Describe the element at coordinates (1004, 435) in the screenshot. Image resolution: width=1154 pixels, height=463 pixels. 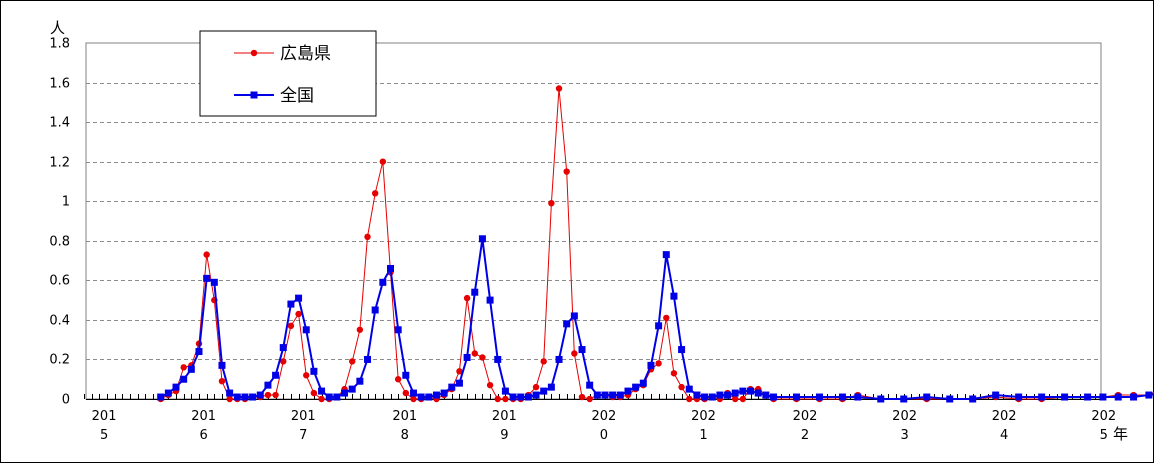
I see `x-year-label-line2: 4` at that location.